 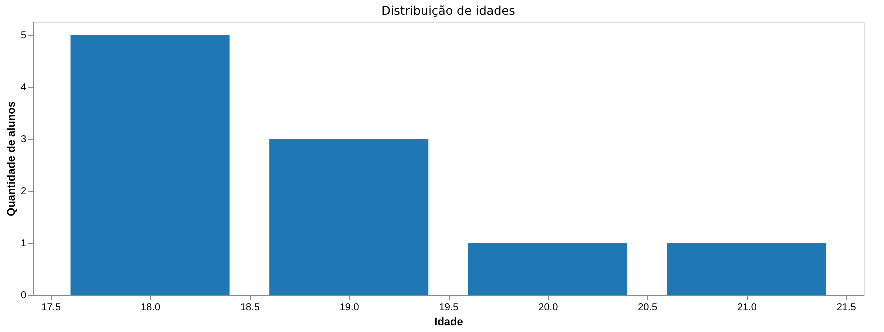 I want to click on x-tick-label: 18.5, so click(x=250, y=308).